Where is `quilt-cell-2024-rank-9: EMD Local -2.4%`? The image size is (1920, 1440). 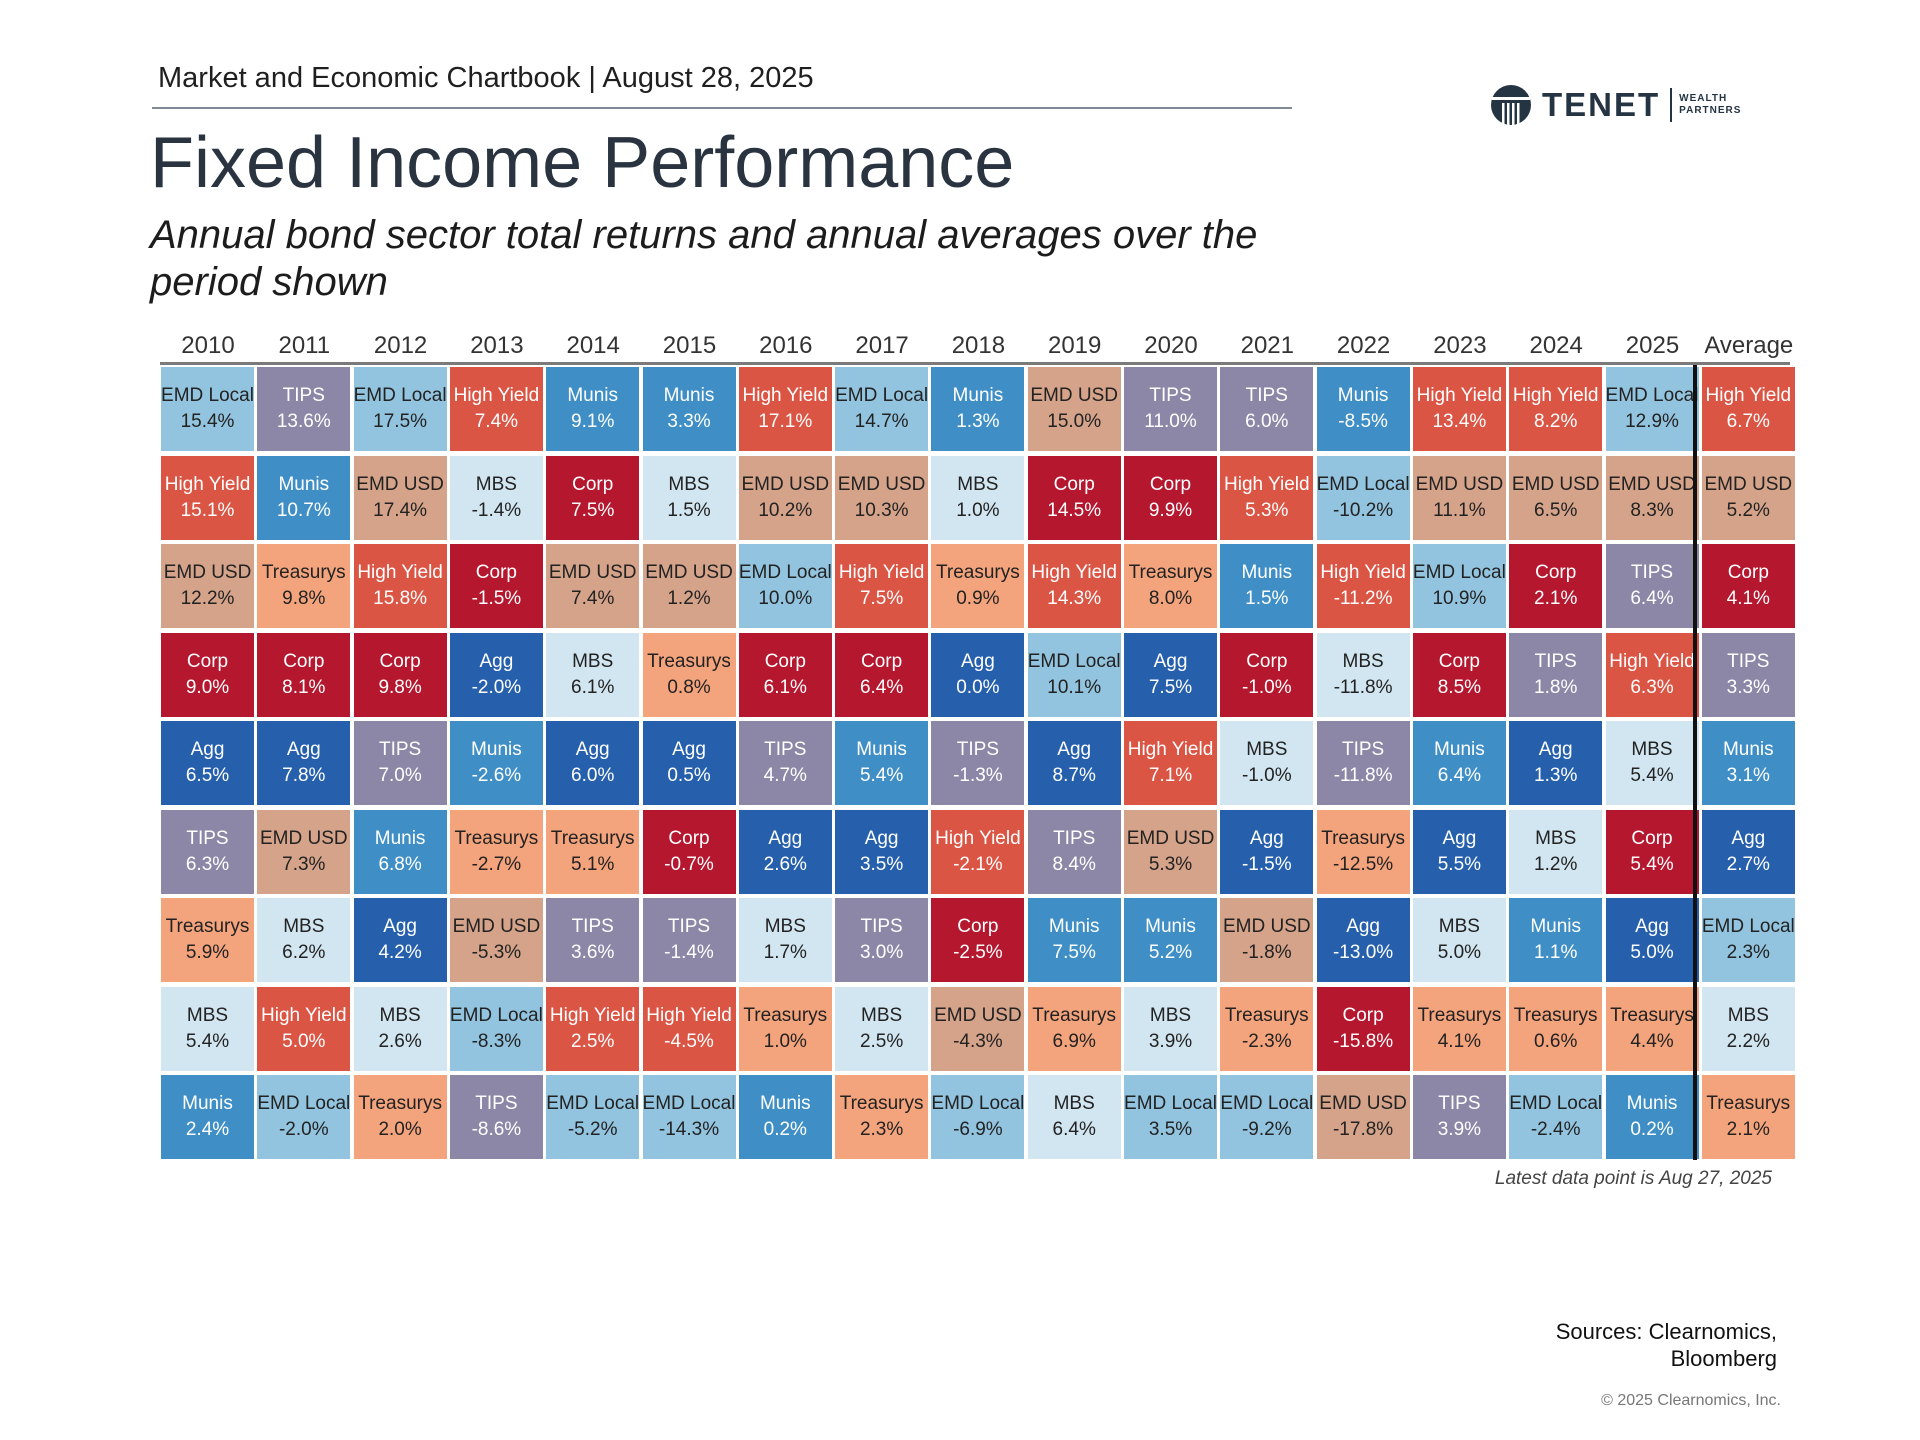 quilt-cell-2024-rank-9: EMD Local -2.4% is located at coordinates (1556, 1117).